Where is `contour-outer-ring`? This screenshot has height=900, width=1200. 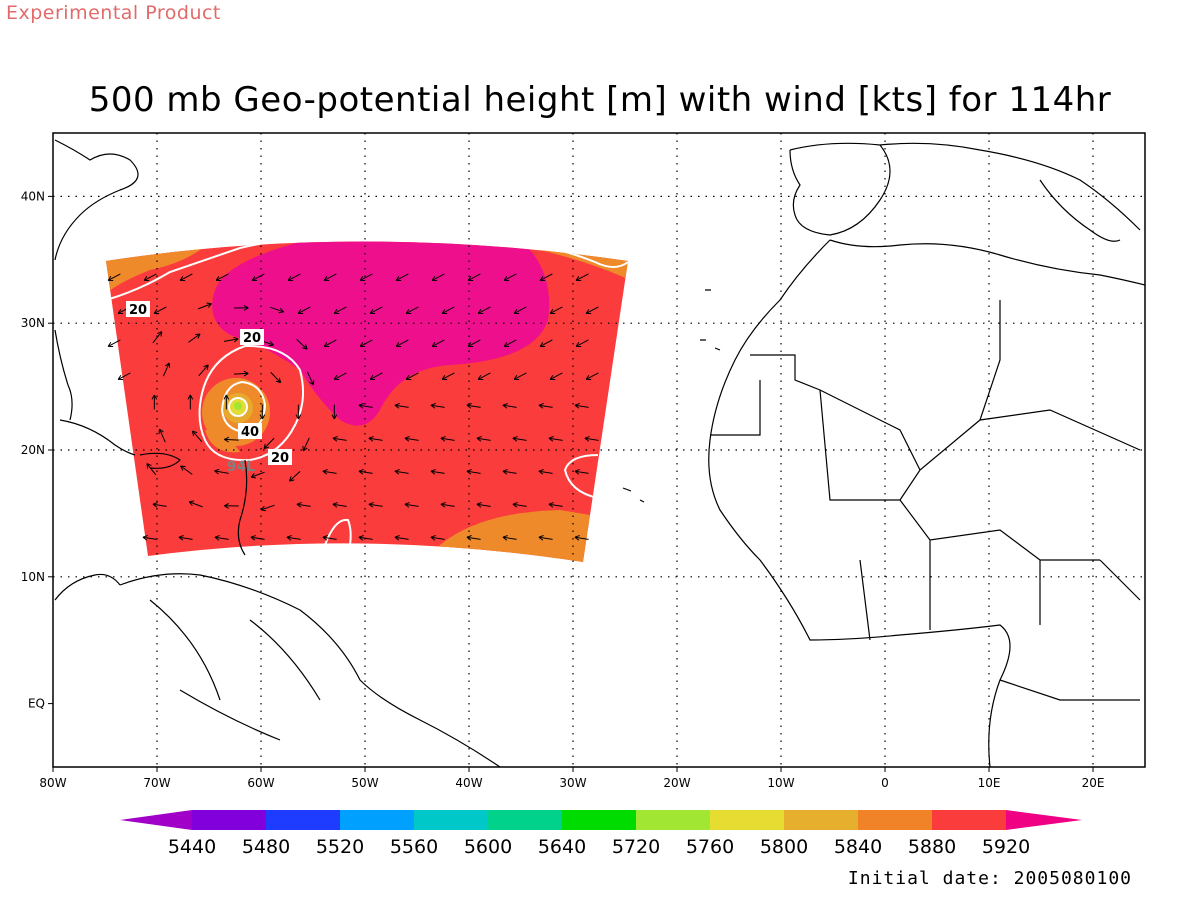
contour-outer-ring is located at coordinates (251, 403).